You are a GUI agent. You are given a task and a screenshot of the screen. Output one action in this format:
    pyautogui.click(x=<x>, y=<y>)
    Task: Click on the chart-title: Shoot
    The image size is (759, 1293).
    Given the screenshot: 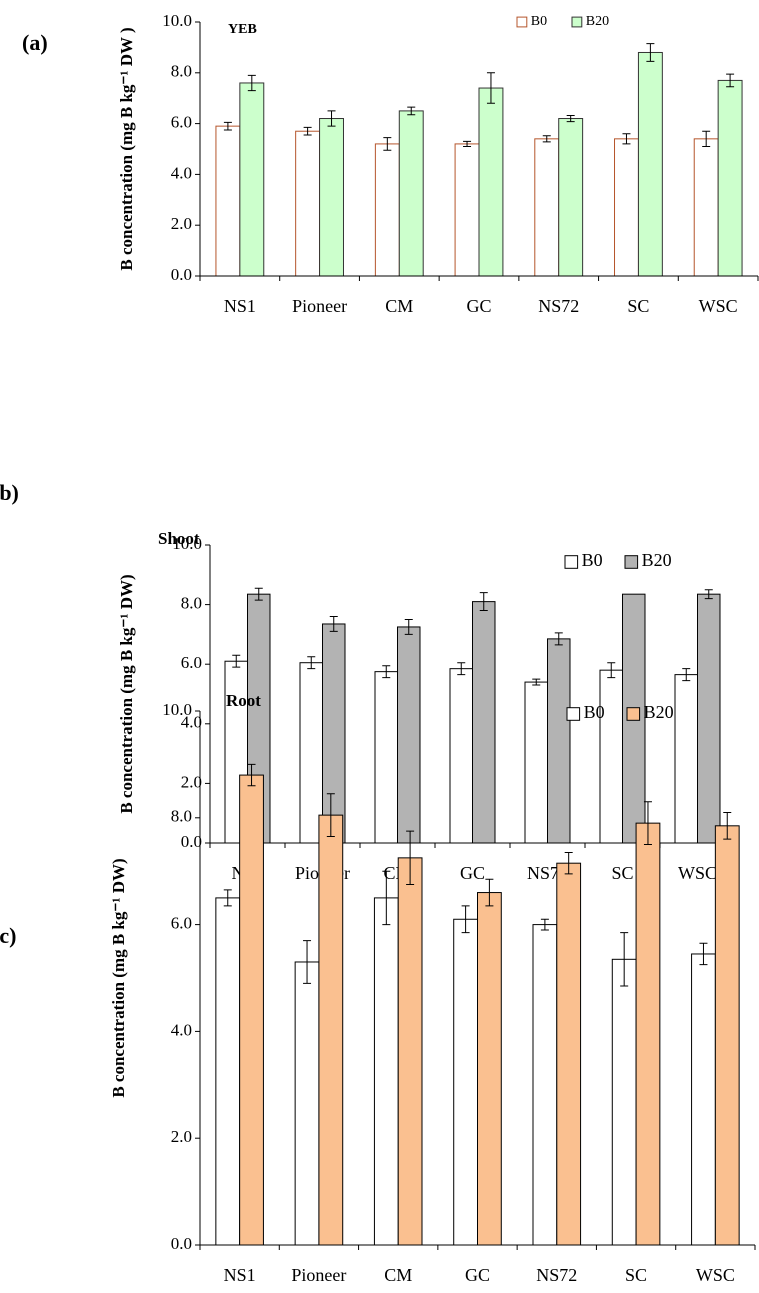 What is the action you would take?
    pyautogui.click(x=179, y=538)
    